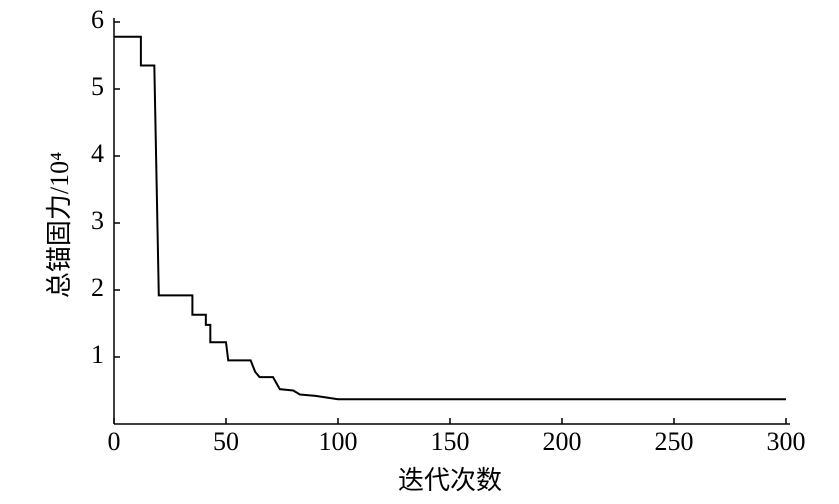 The height and width of the screenshot is (504, 839). What do you see at coordinates (97, 19) in the screenshot?
I see `y-tick-label: 6` at bounding box center [97, 19].